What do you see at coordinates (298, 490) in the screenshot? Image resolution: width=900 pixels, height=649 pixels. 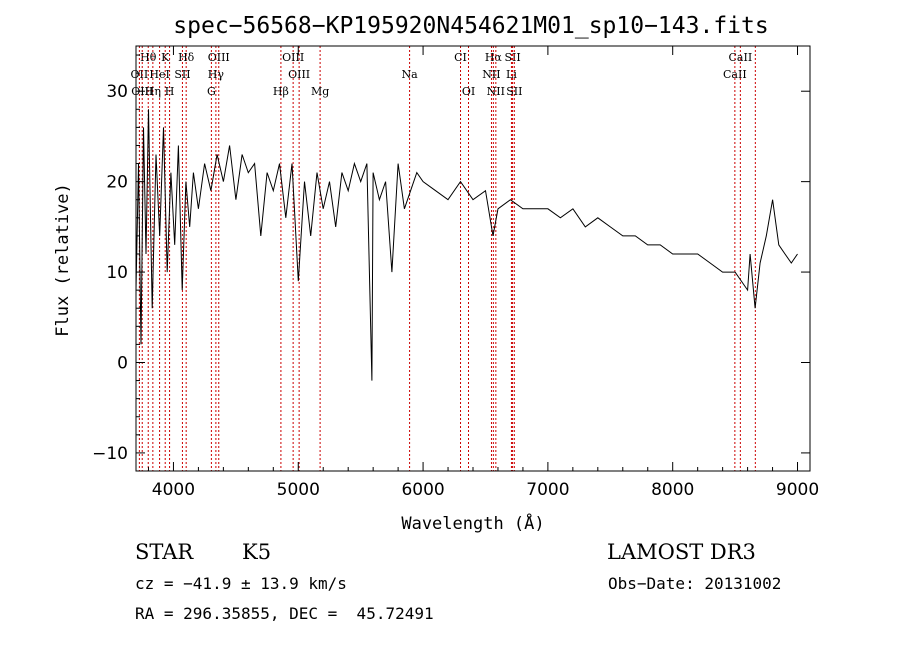 I see `x-tick-label: 5000` at bounding box center [298, 490].